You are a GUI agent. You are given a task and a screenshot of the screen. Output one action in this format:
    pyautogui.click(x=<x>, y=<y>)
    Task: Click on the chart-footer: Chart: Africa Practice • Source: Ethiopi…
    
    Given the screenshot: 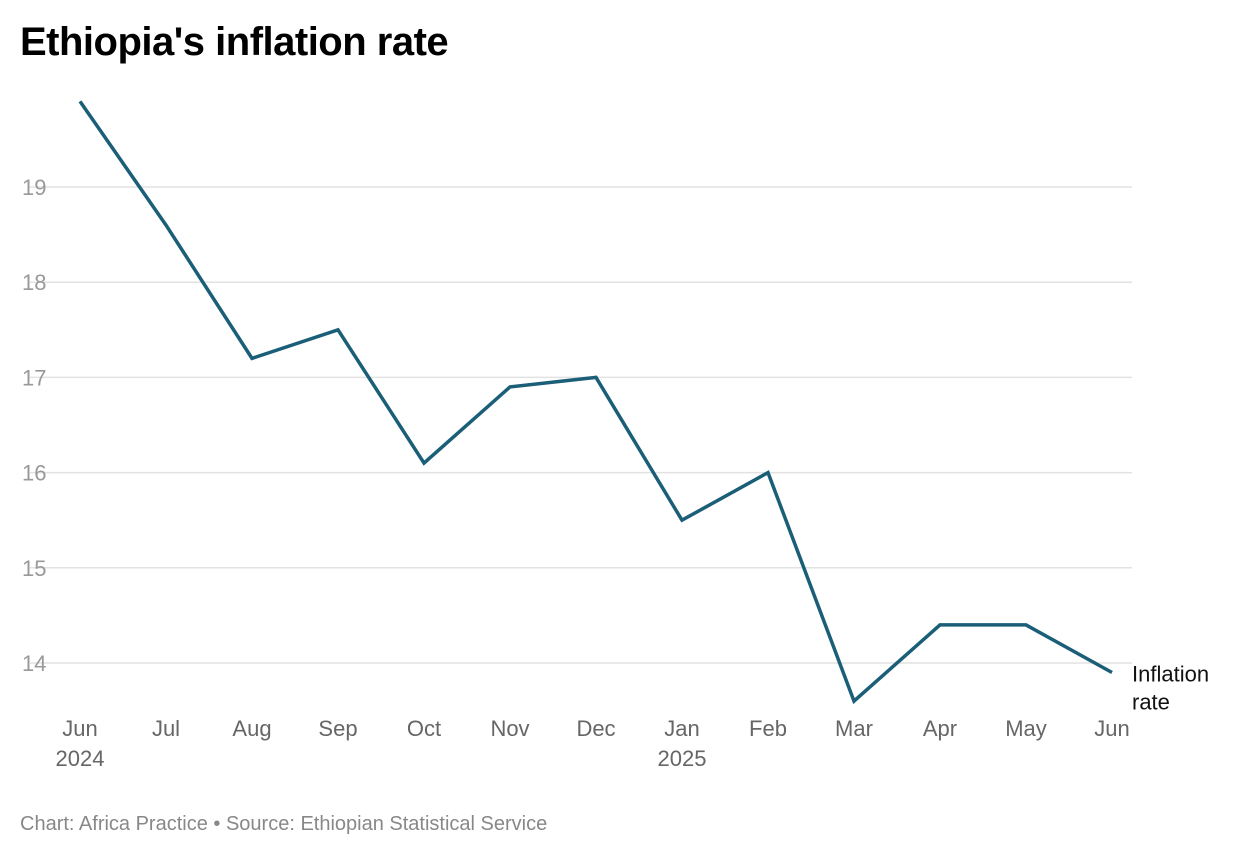 What is the action you would take?
    pyautogui.click(x=284, y=824)
    